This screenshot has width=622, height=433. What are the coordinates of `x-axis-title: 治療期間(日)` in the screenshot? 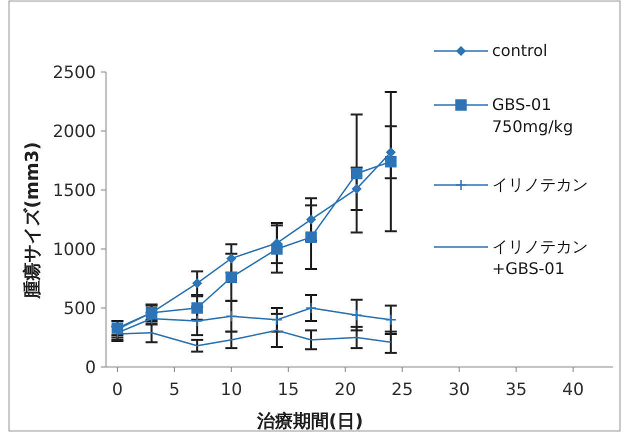 It's located at (310, 421).